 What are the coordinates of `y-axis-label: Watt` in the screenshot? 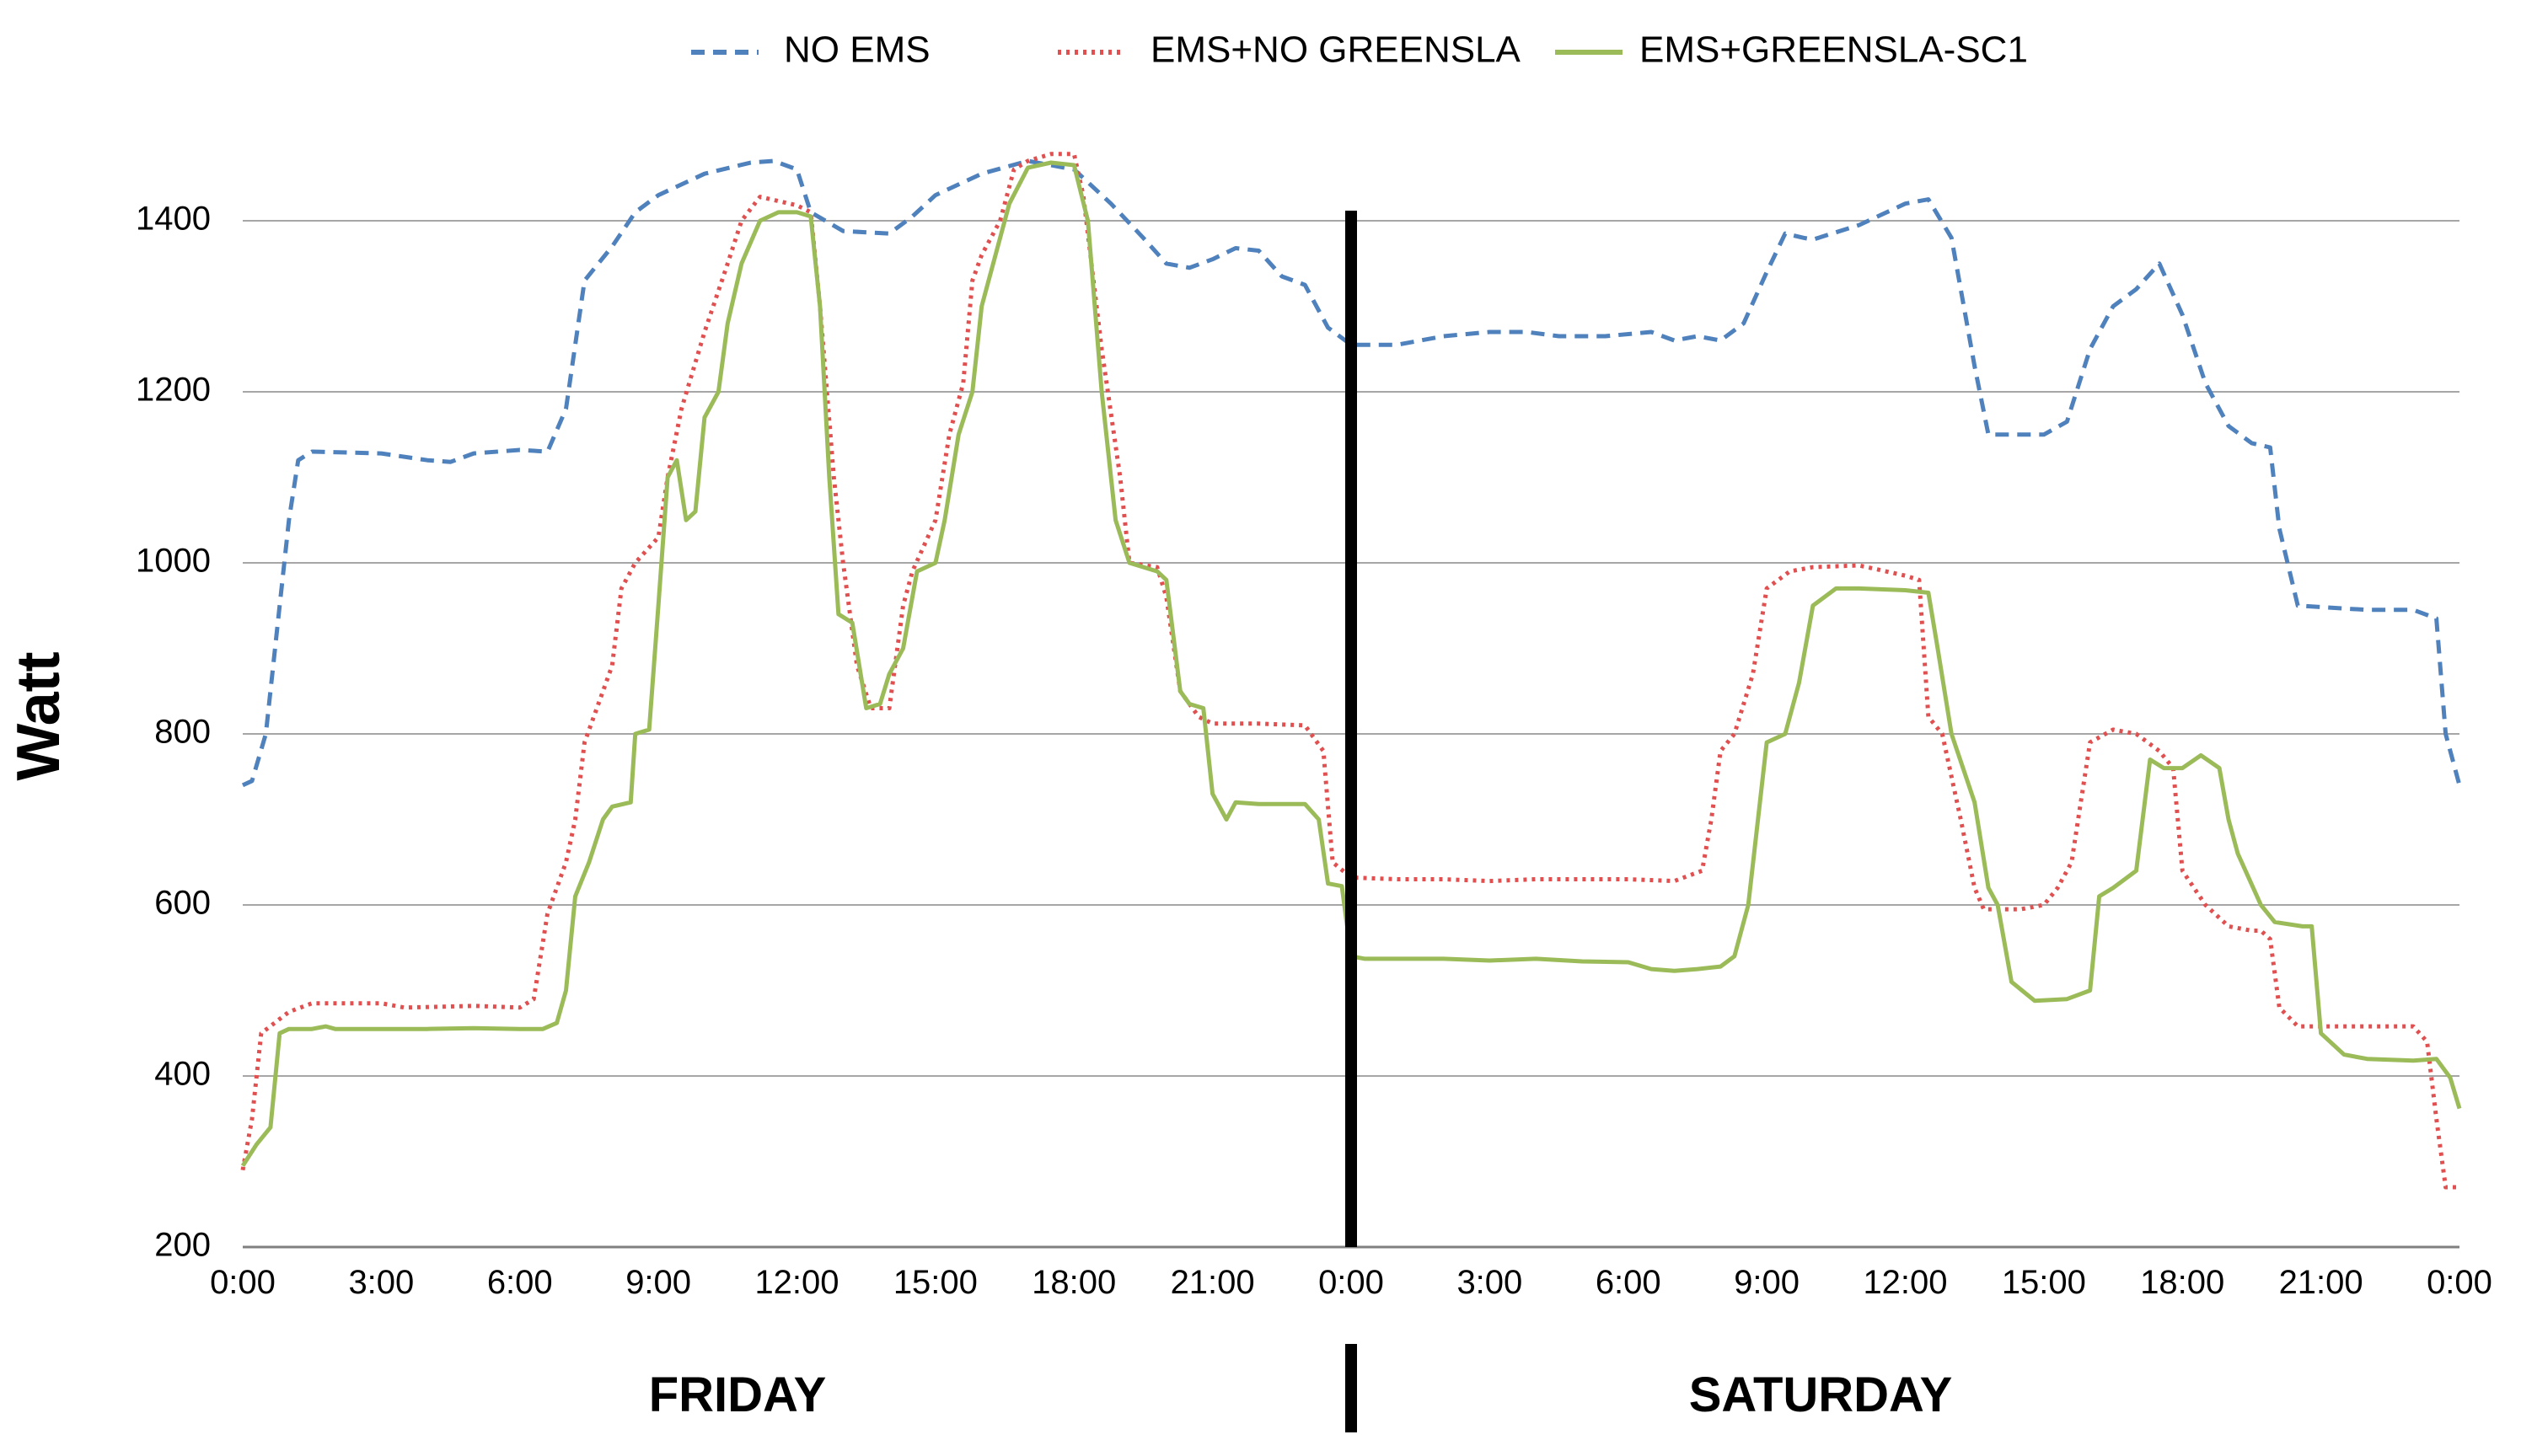 It's located at (38, 715).